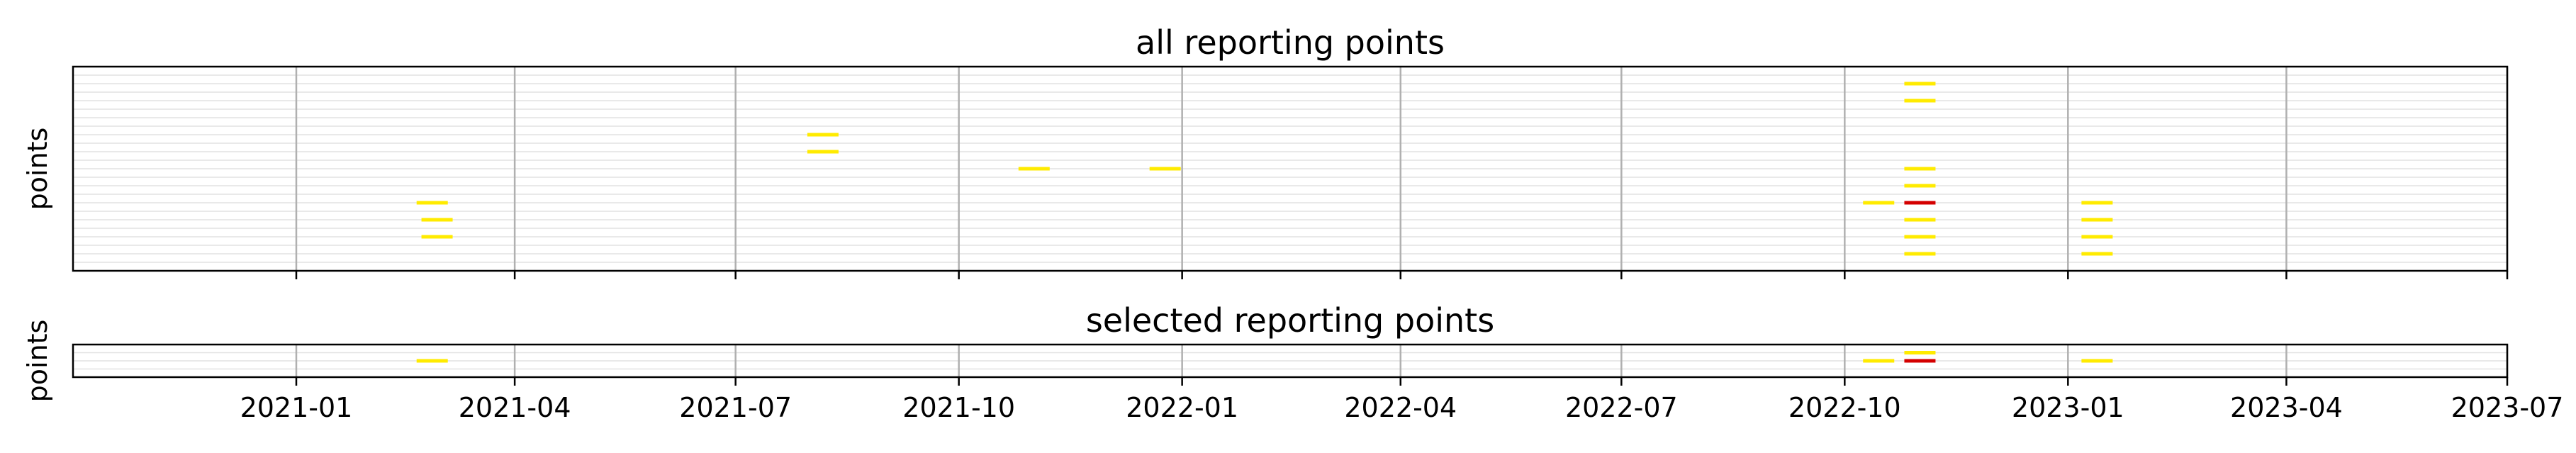 This screenshot has height=453, width=2576. What do you see at coordinates (958, 407) in the screenshot?
I see `x-tick-label: 2021-10` at bounding box center [958, 407].